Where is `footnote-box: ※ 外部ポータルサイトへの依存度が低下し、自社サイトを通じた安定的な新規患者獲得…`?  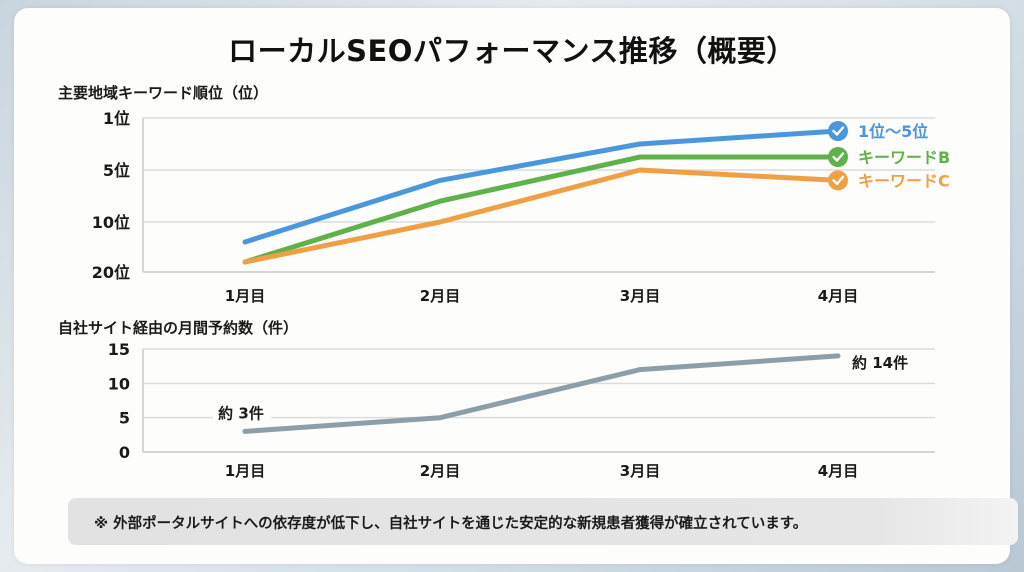 footnote-box: ※ 外部ポータルサイトへの依存度が低下し、自社サイトを通じた安定的な新規患者獲得… is located at coordinates (543, 521).